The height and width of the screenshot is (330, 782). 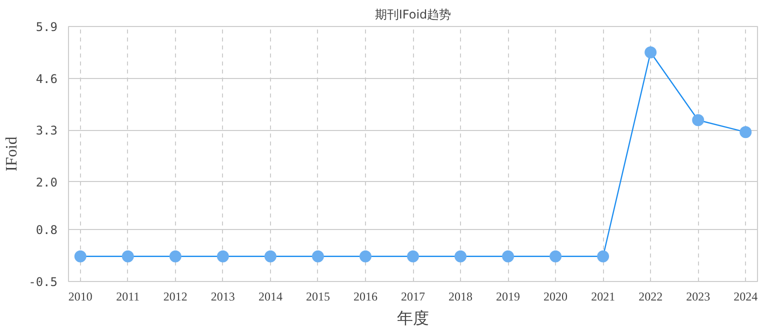 I want to click on y-axis-title: IFoid, so click(x=12, y=154).